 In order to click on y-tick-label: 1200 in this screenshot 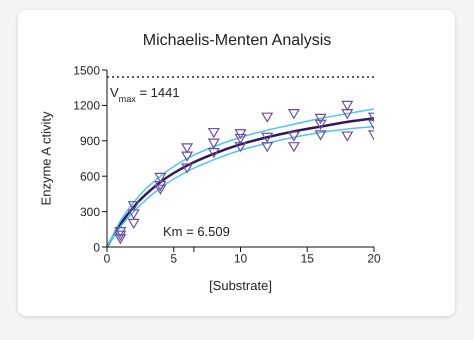, I will do `click(86, 105)`.